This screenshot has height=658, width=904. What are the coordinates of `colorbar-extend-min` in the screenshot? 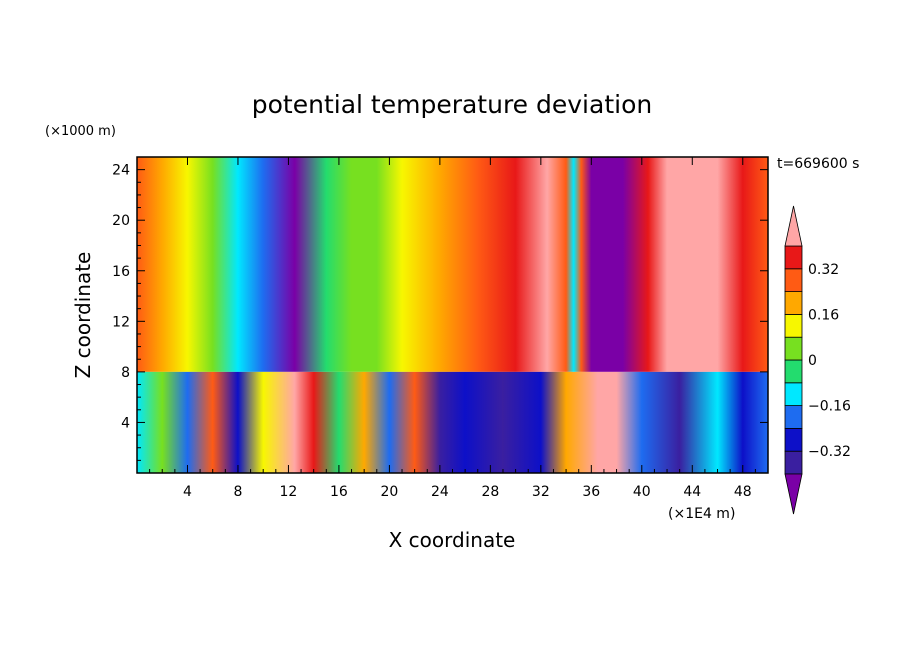 It's located at (793, 494).